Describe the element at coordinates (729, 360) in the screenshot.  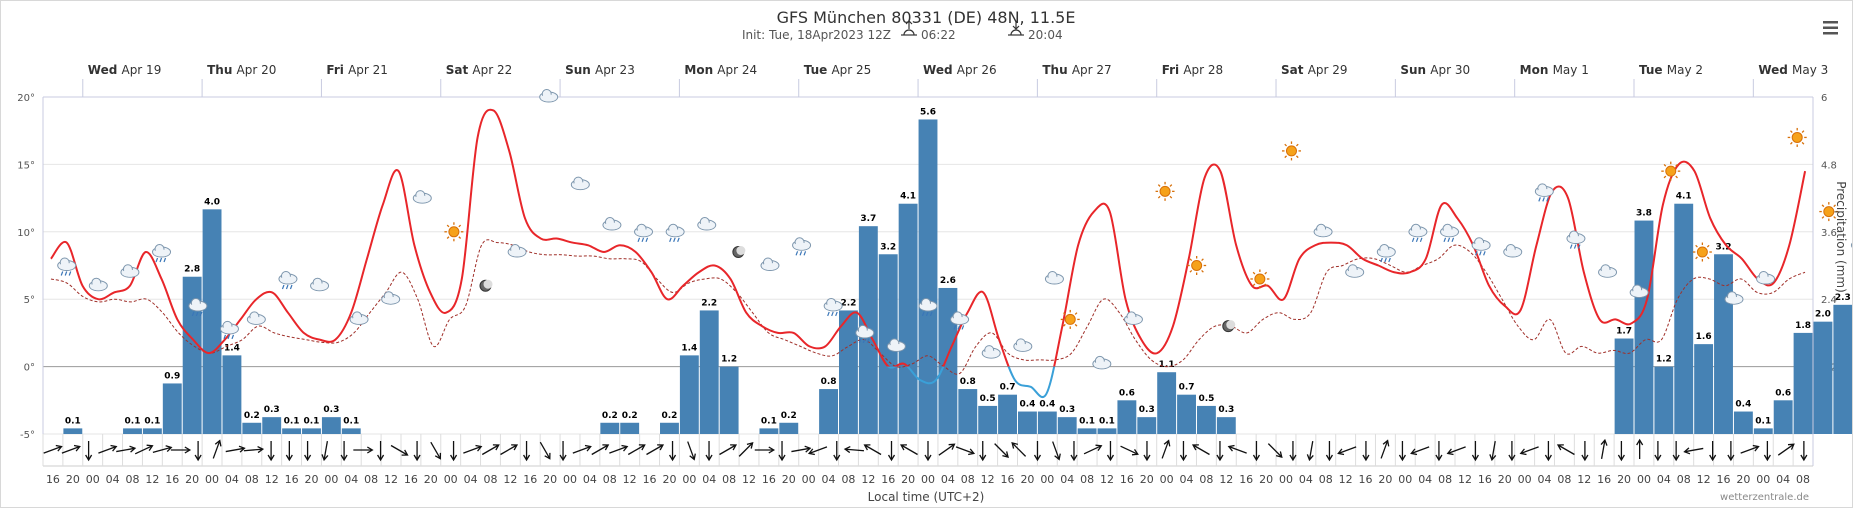
I see `precip-bar-label: 1.2` at that location.